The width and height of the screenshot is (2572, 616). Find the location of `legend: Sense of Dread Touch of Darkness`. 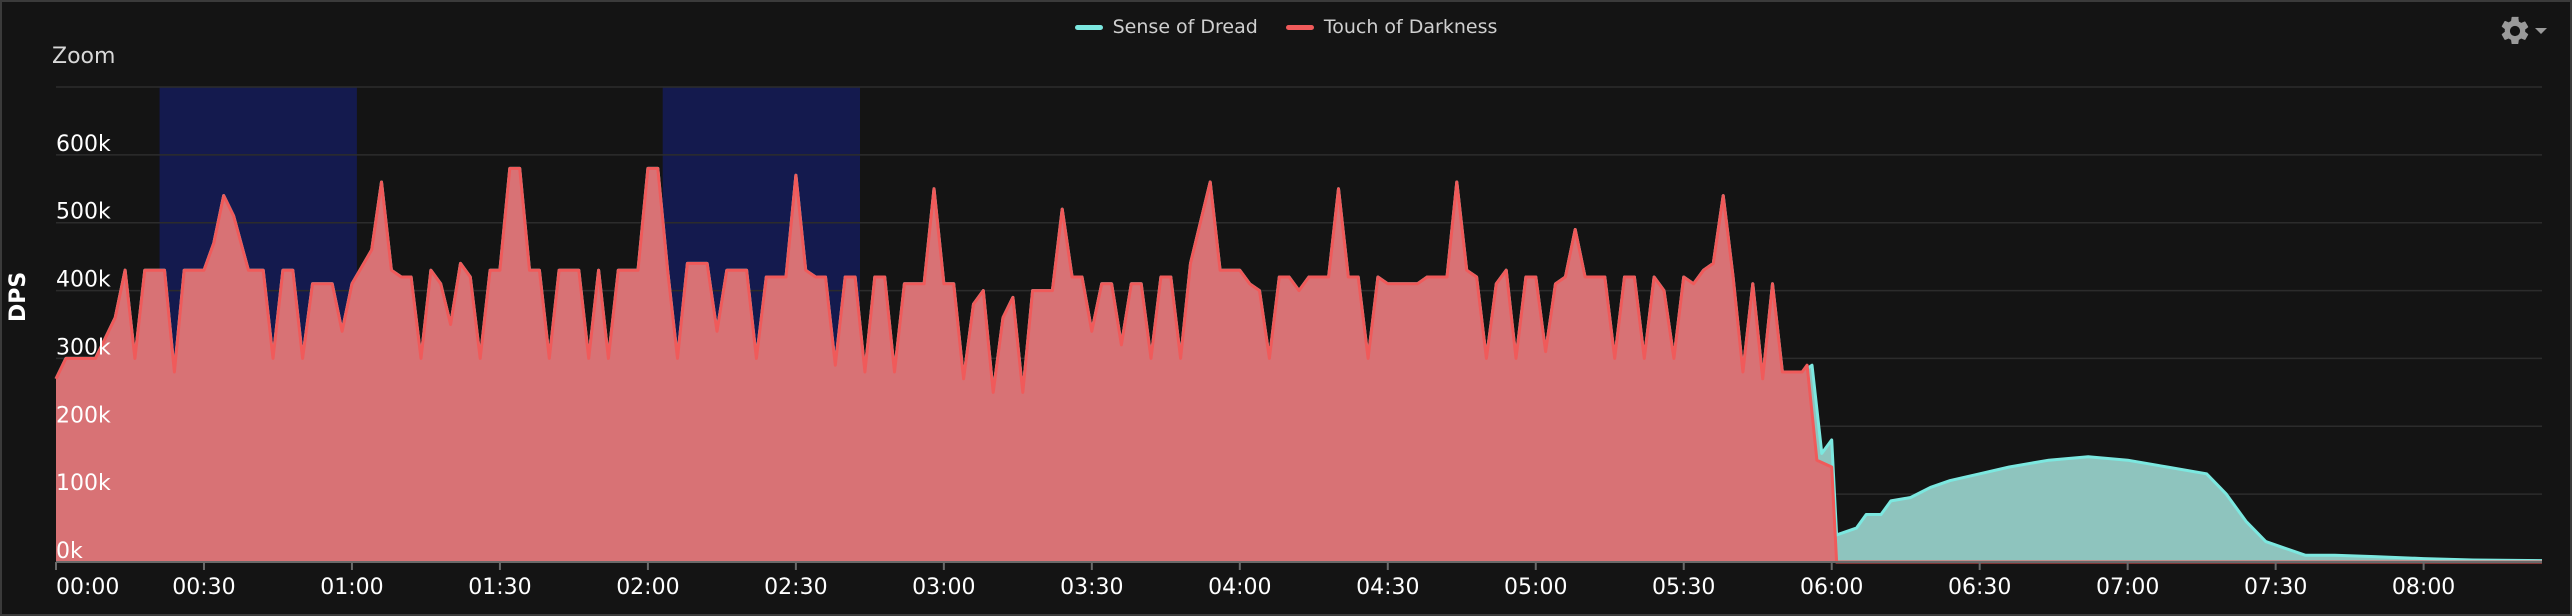

legend: Sense of Dread Touch of Darkness is located at coordinates (1286, 27).